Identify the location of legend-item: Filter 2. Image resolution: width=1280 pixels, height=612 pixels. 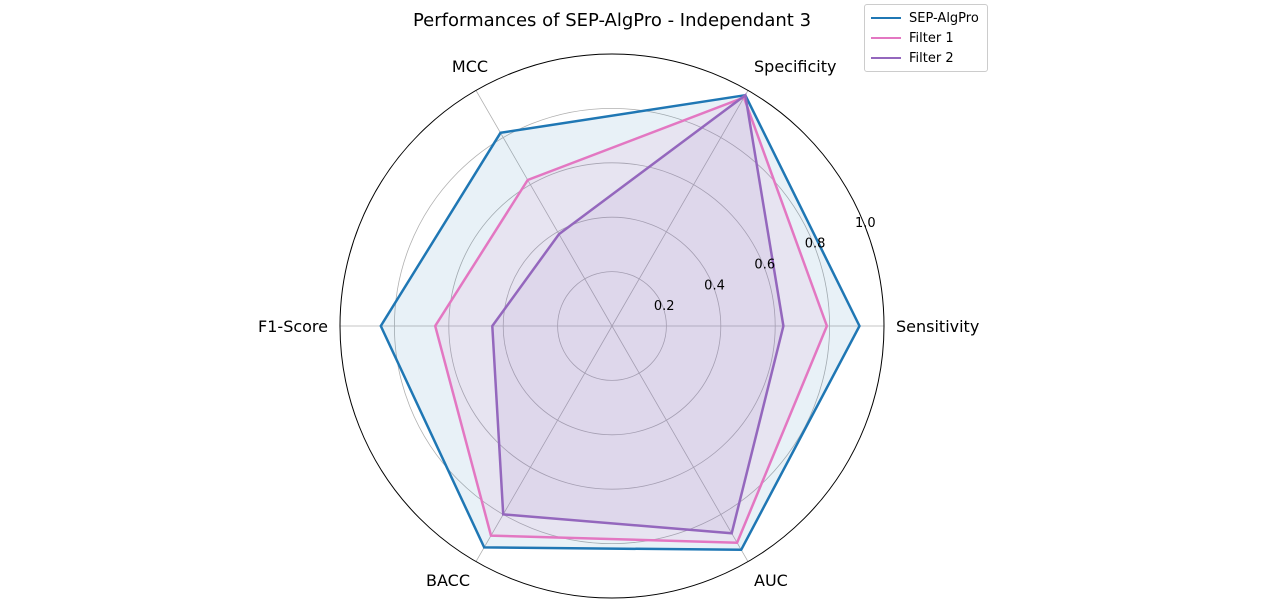
(926, 58).